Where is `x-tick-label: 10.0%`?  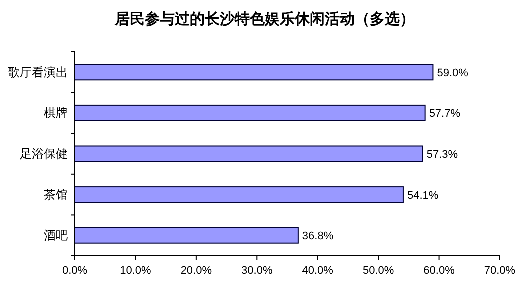 x-tick-label: 10.0% is located at coordinates (136, 271).